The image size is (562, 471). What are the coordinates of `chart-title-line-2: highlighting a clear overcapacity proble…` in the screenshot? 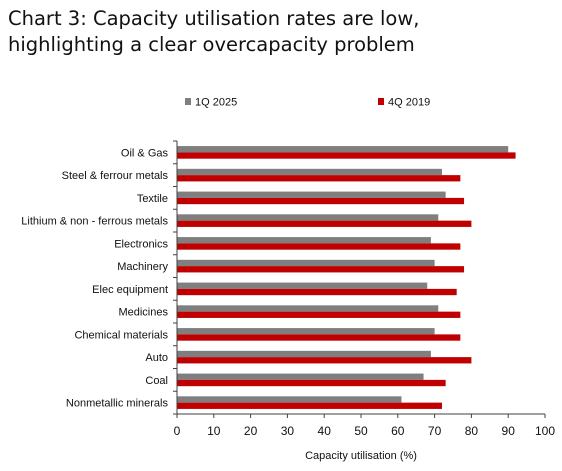 It's located at (211, 44).